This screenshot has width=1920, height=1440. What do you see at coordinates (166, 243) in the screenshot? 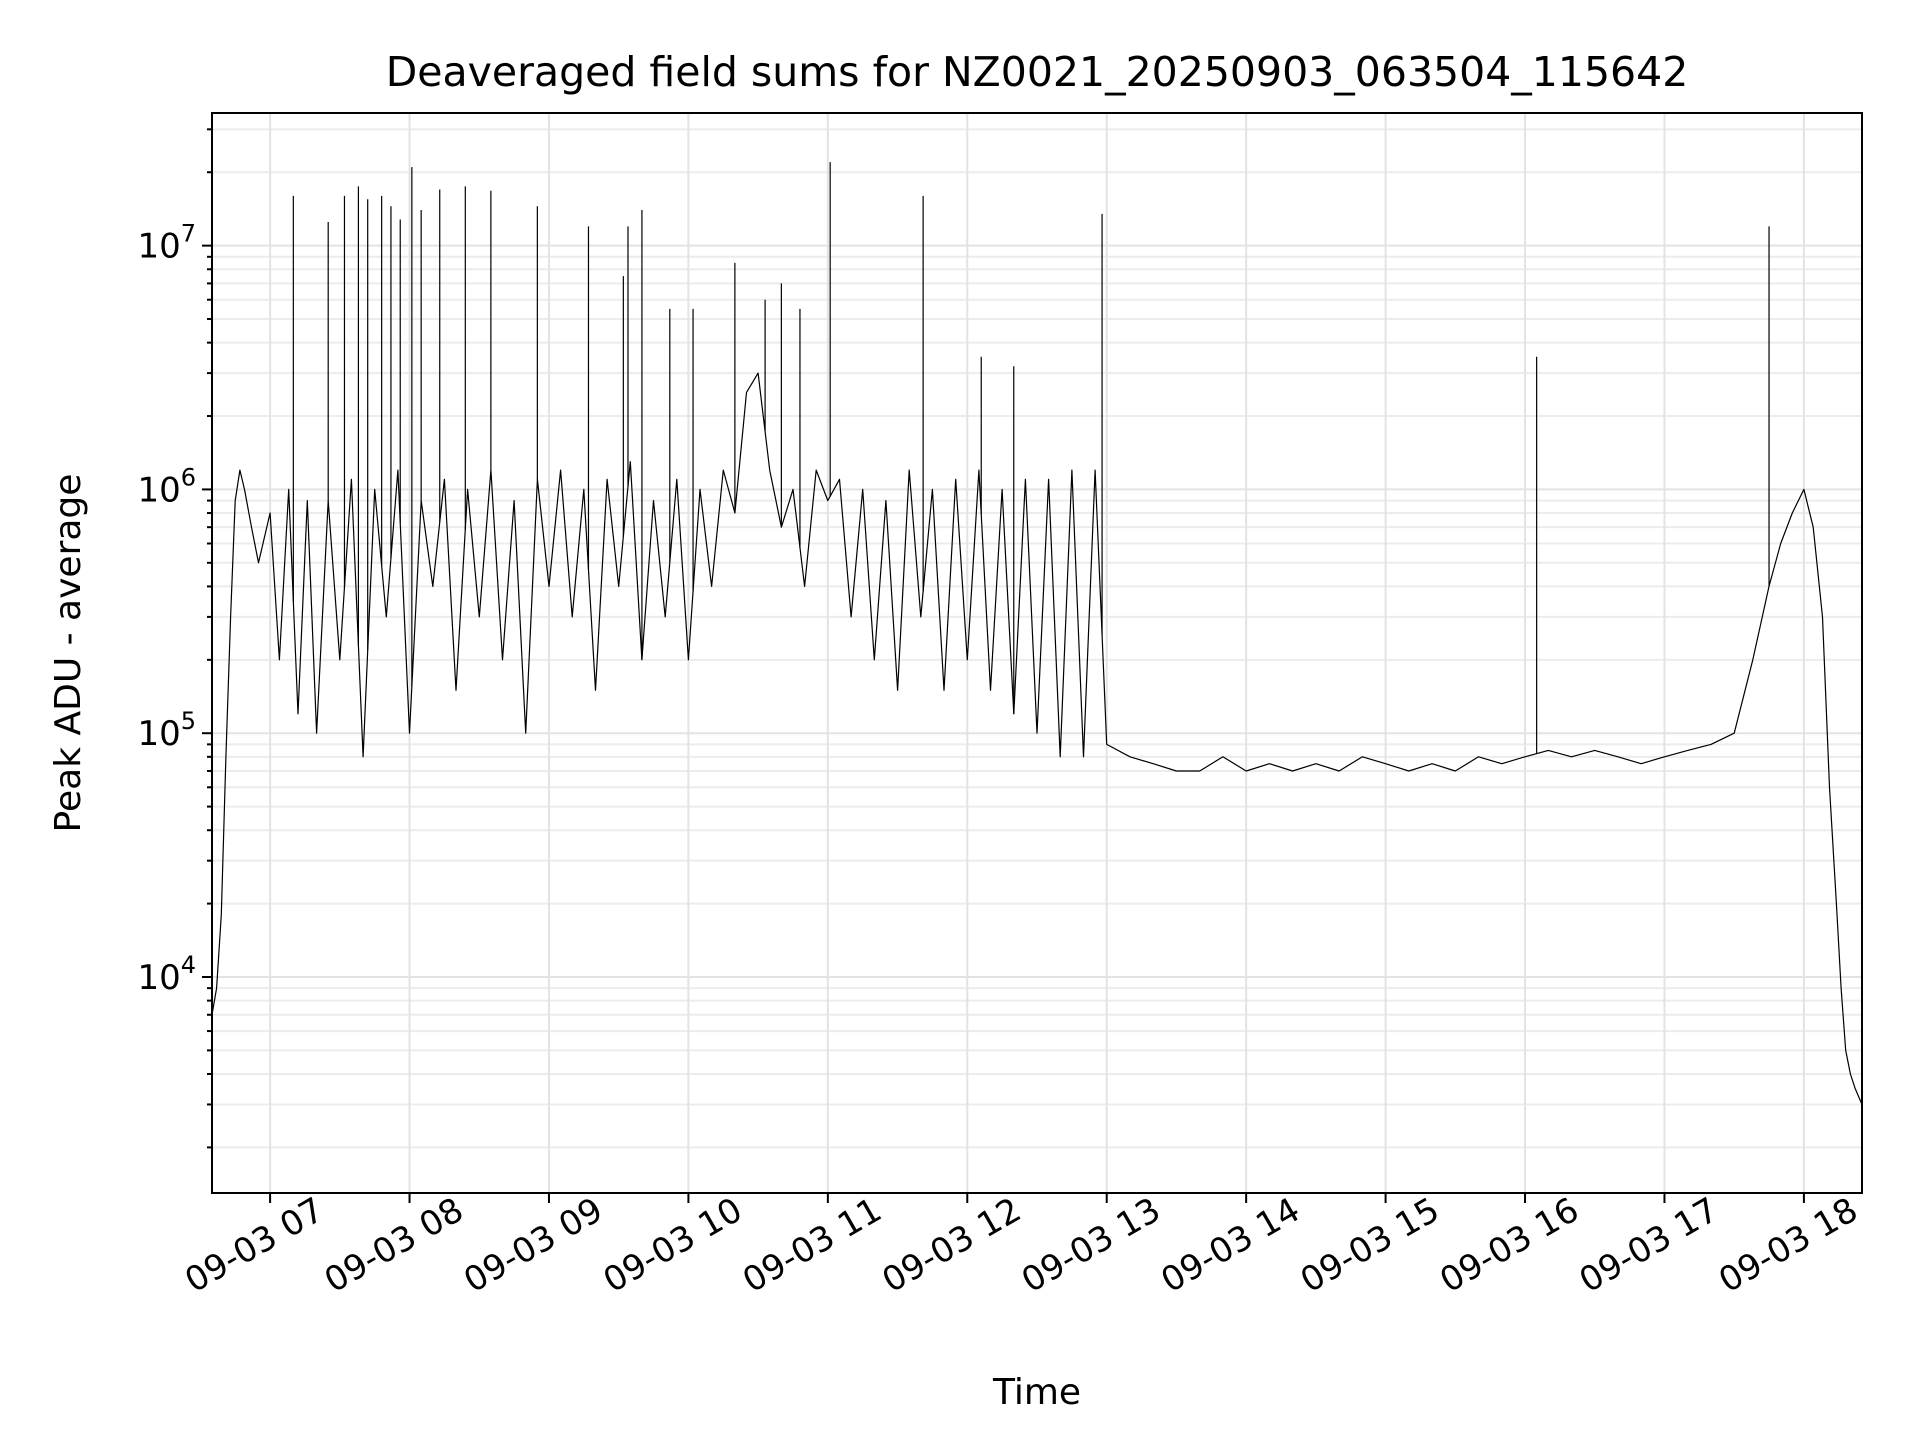
I see `y-tick-label: 10⁷` at bounding box center [166, 243].